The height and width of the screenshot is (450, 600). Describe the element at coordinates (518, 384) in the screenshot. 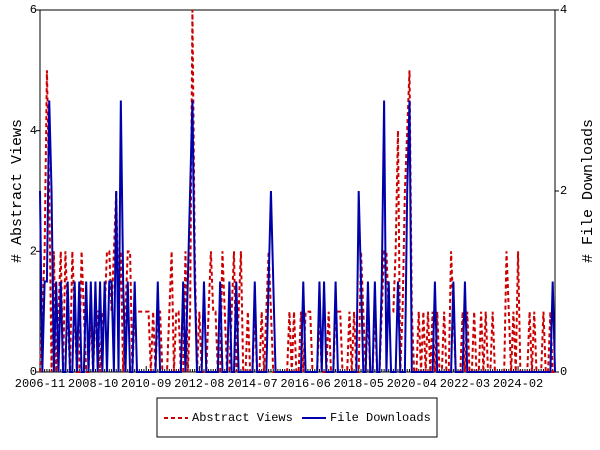

I see `x-tick-label: 2024-02` at that location.